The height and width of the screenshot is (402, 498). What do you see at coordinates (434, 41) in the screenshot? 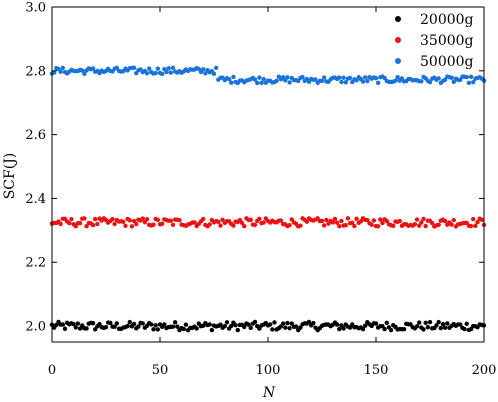
I see `legend: 20000g 35000g 50000g` at bounding box center [434, 41].